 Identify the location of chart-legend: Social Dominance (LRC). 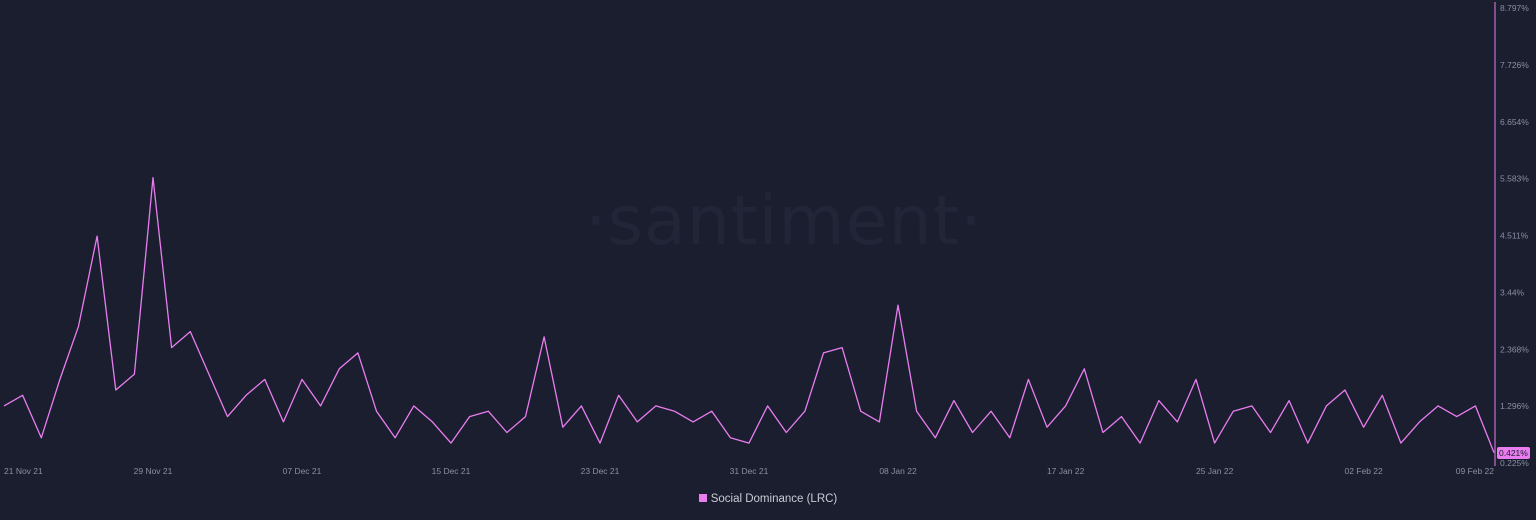
(768, 499).